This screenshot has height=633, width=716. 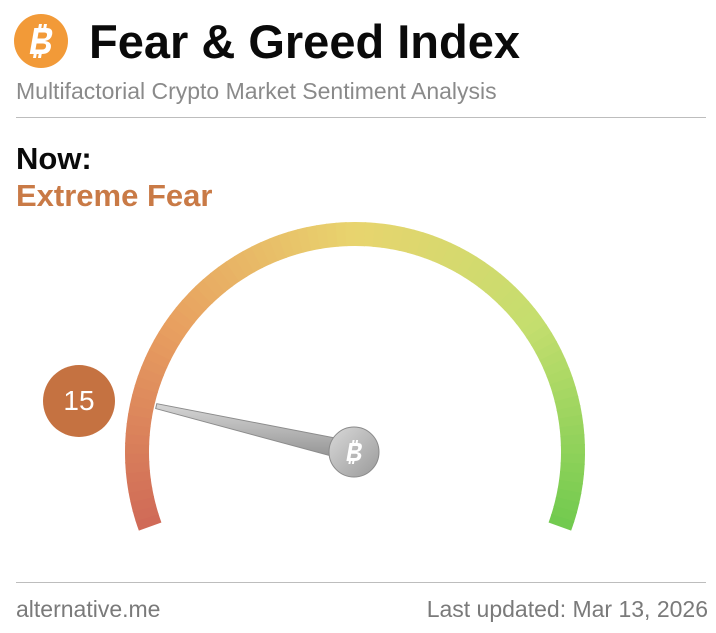 I want to click on header: Fear & Greed Index, so click(x=359, y=45).